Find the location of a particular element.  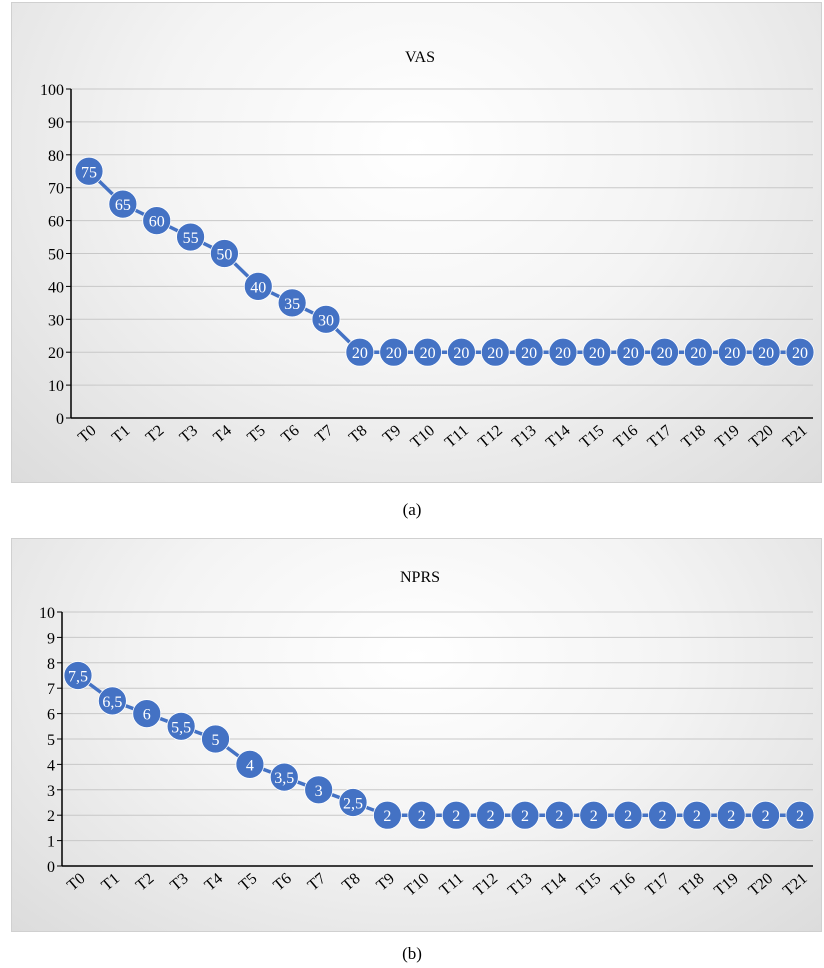

y-tick-label: 1 is located at coordinates (51, 842).